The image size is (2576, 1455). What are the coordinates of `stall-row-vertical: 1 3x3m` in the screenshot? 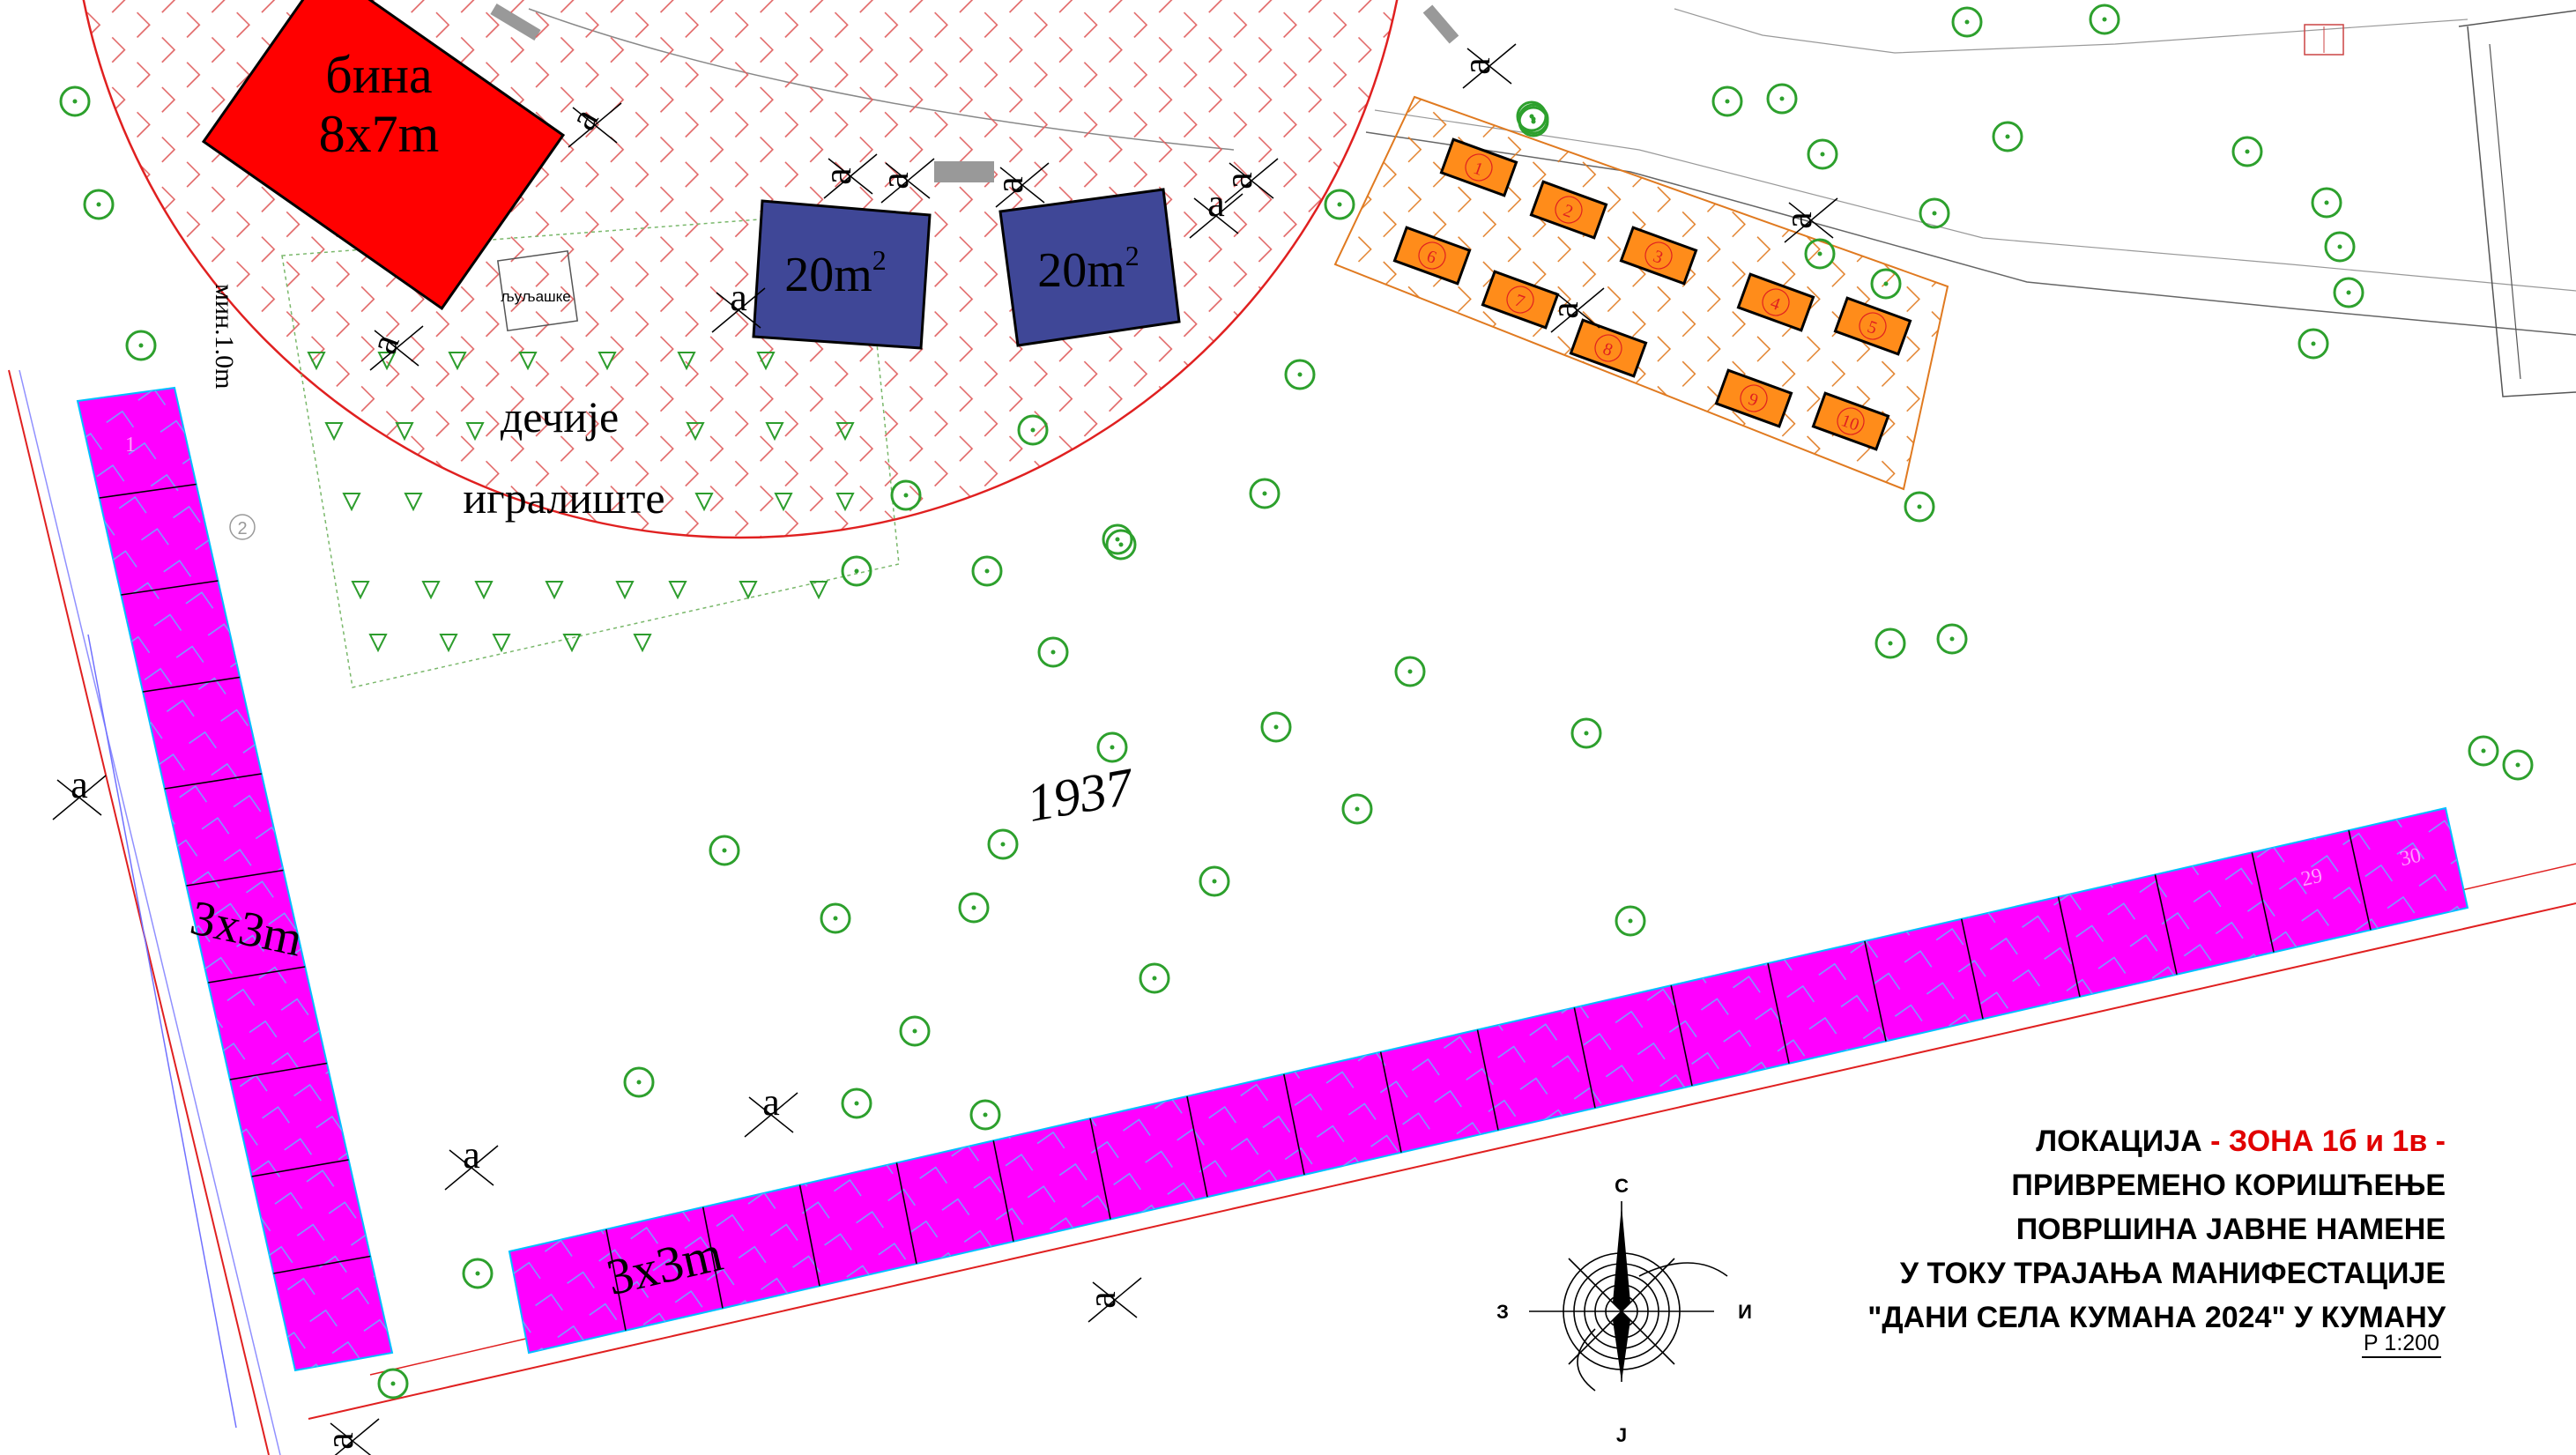 It's located at (235, 879).